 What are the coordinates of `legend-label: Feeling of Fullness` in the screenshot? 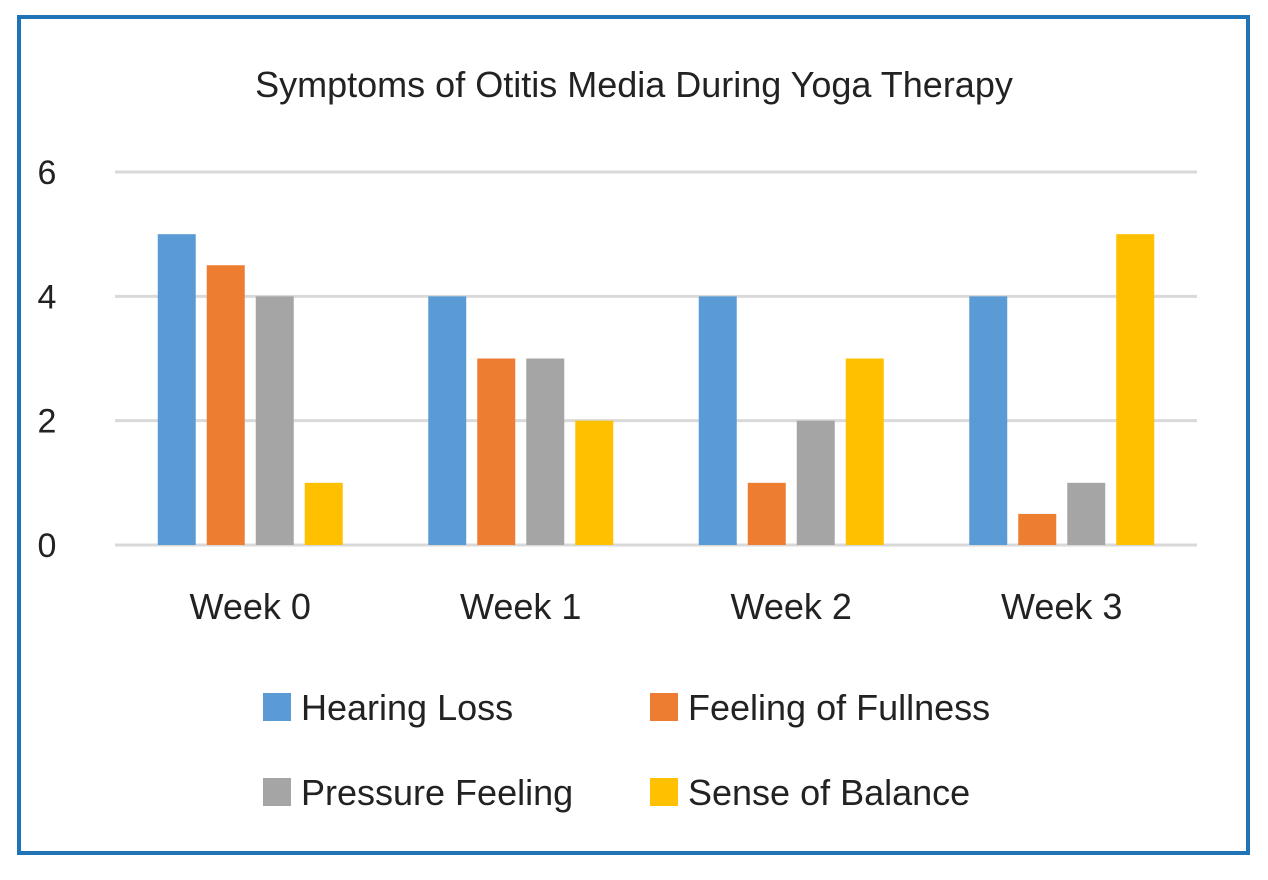 It's located at (839, 707).